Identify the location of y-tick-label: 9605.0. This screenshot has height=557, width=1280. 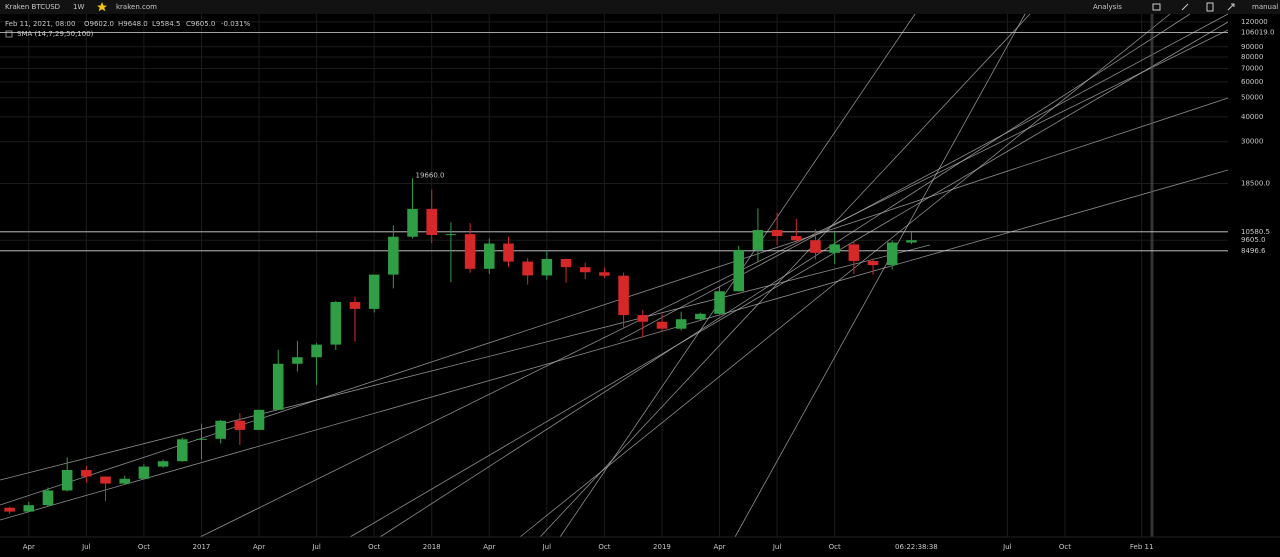
(1253, 240).